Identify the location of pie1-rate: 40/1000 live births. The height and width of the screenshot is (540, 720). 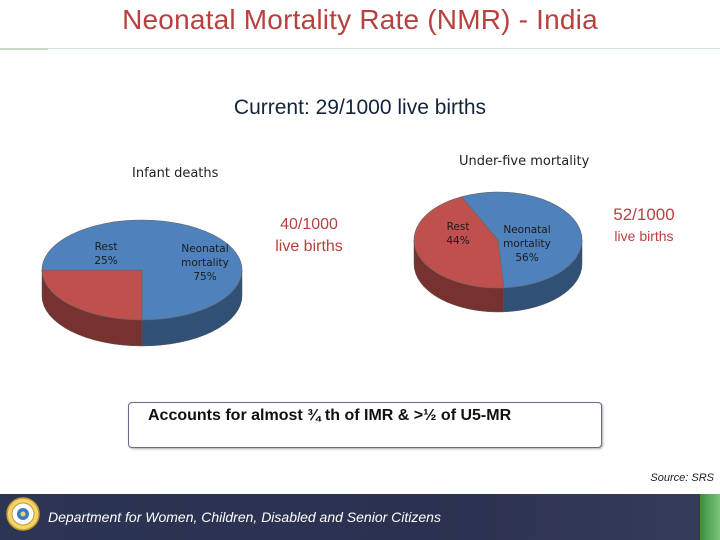
(309, 236).